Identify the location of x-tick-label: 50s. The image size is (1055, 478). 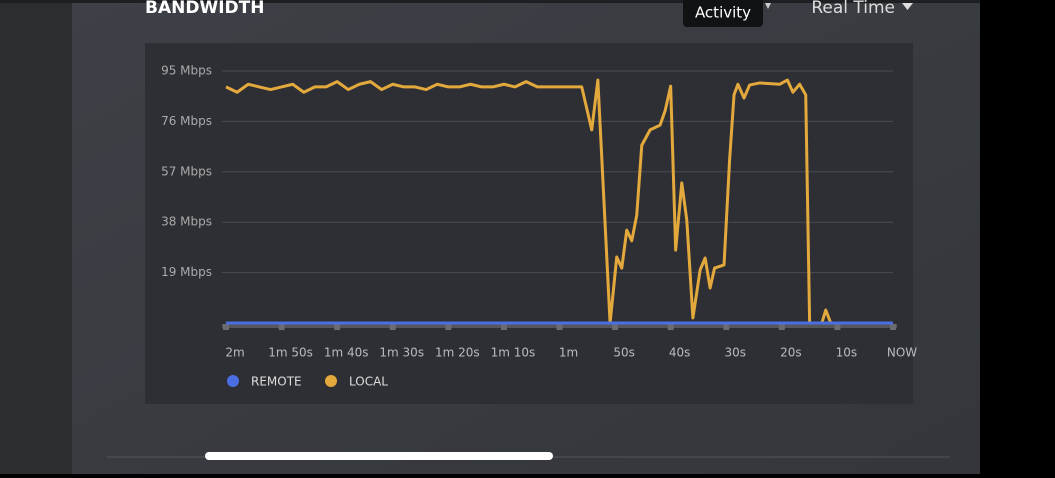
(624, 353).